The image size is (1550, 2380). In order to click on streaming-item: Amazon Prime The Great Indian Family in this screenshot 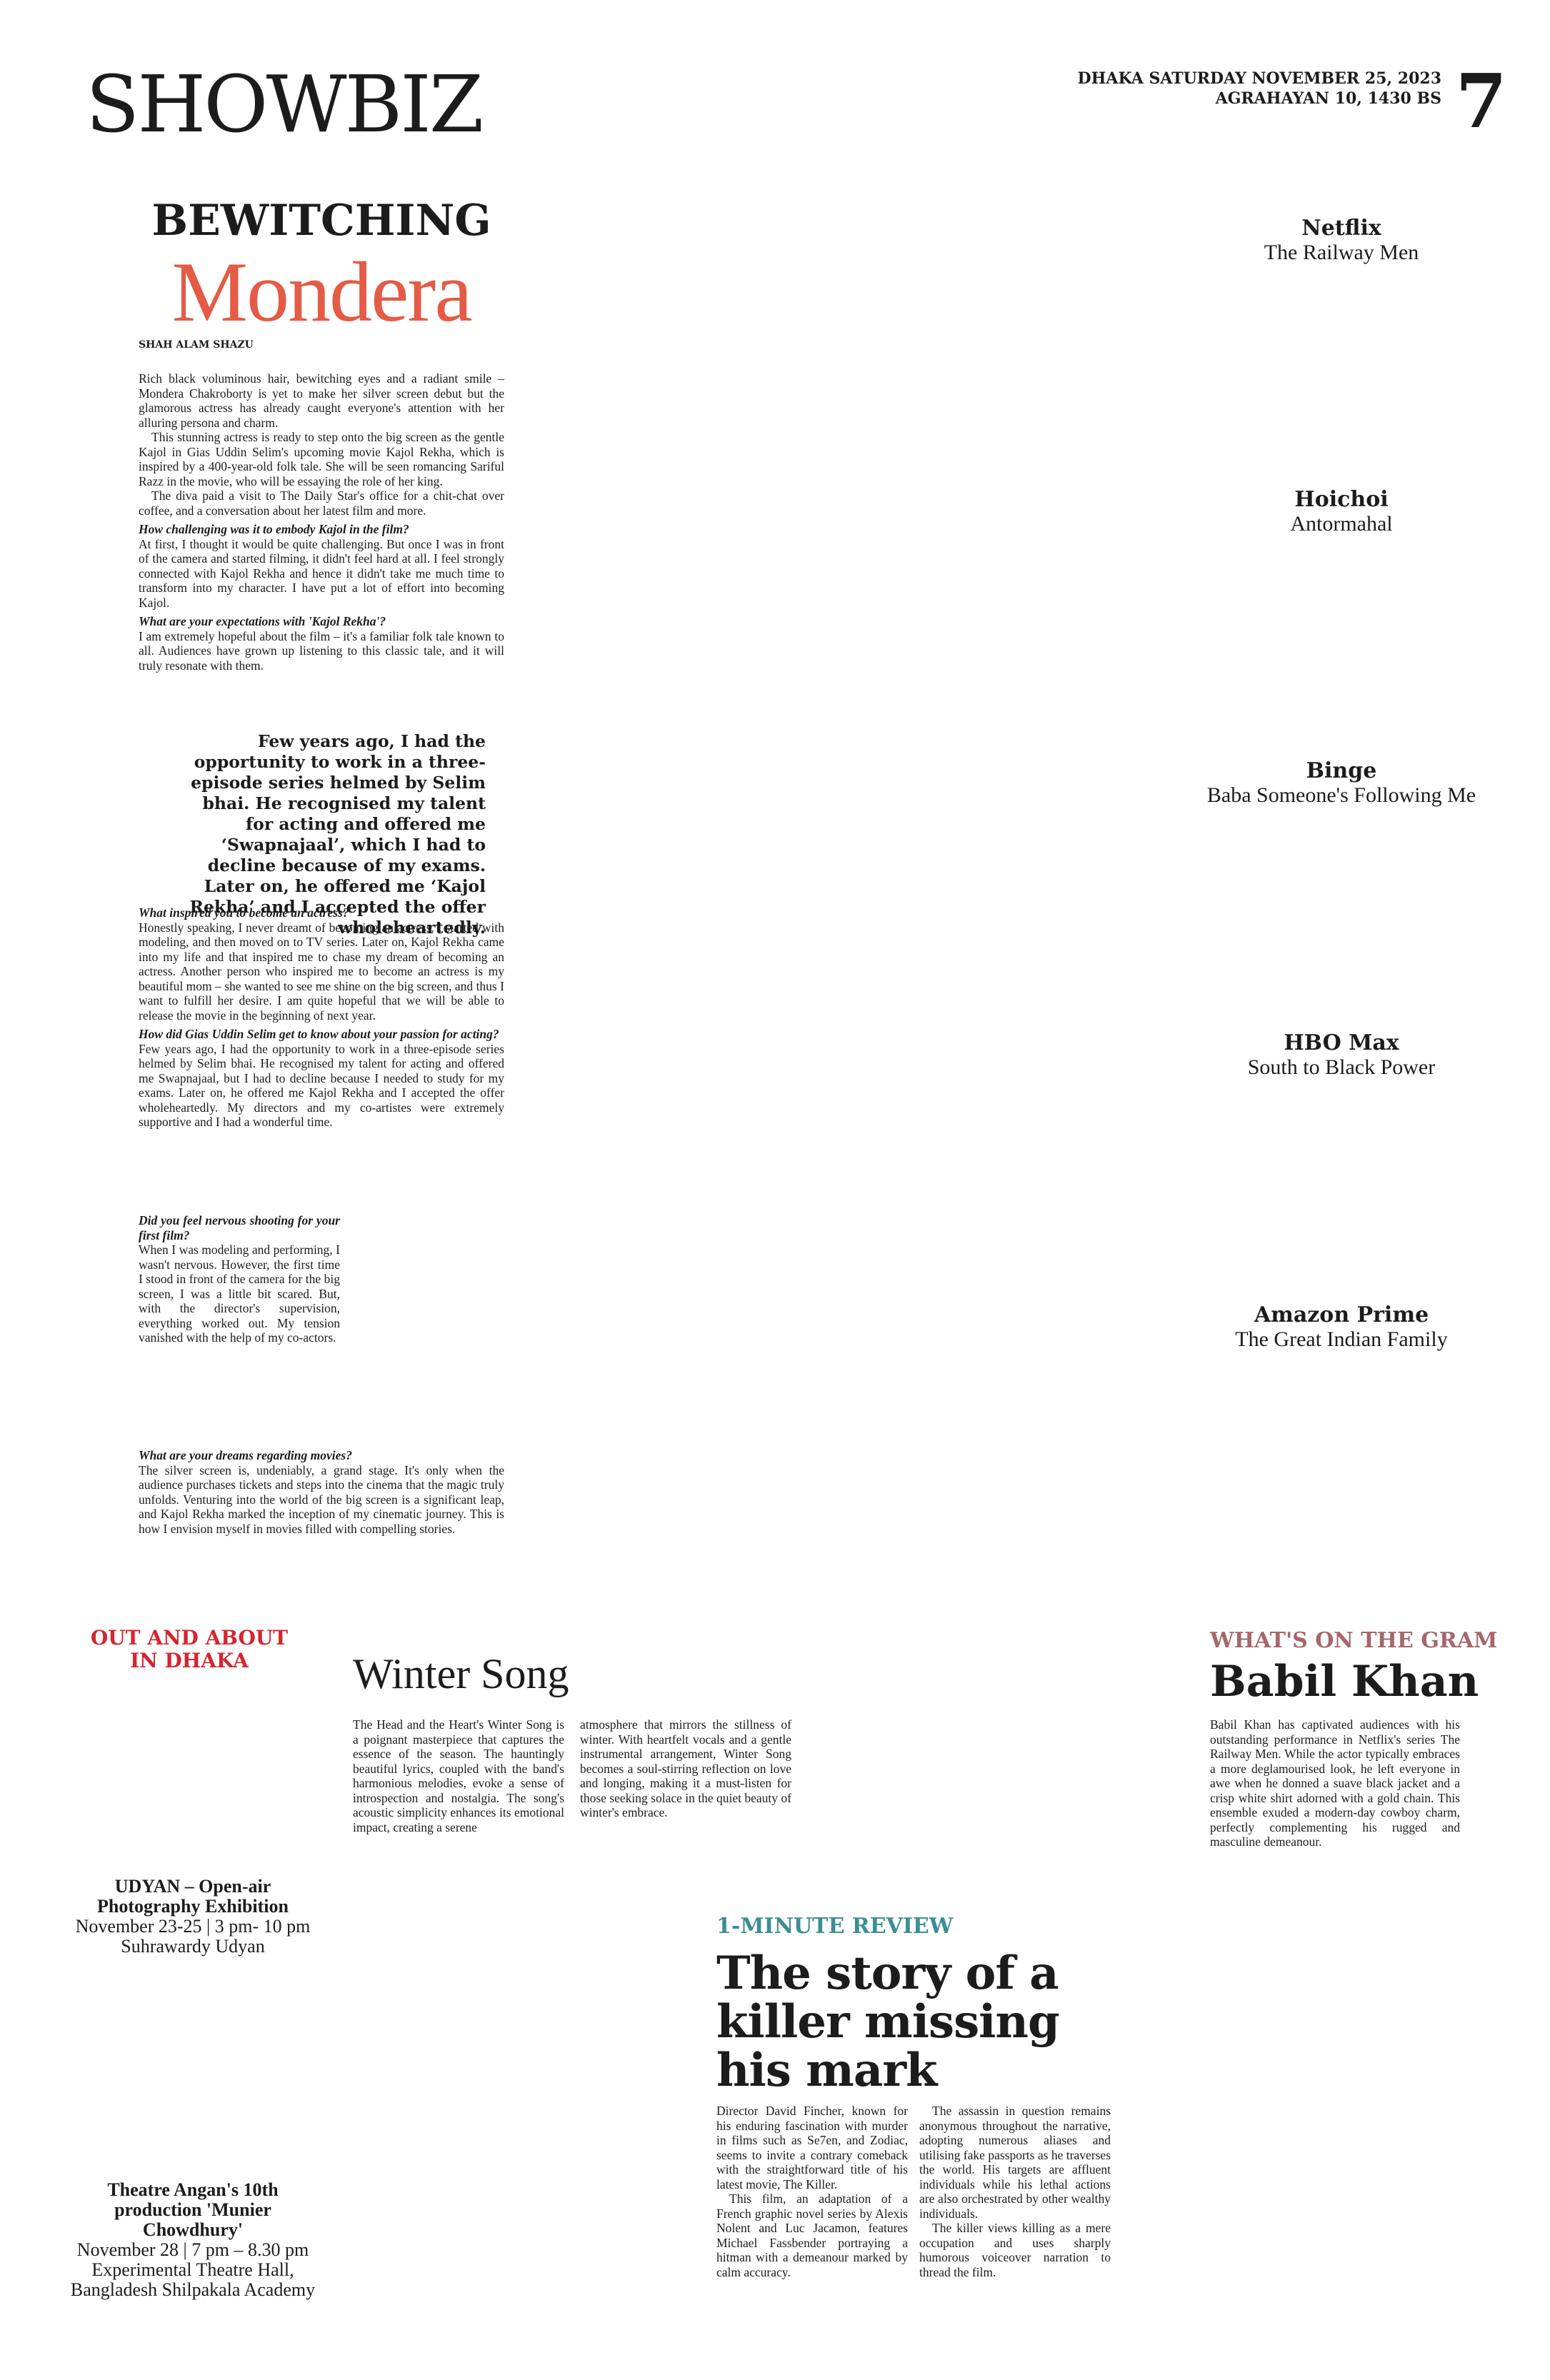, I will do `click(1341, 1327)`.